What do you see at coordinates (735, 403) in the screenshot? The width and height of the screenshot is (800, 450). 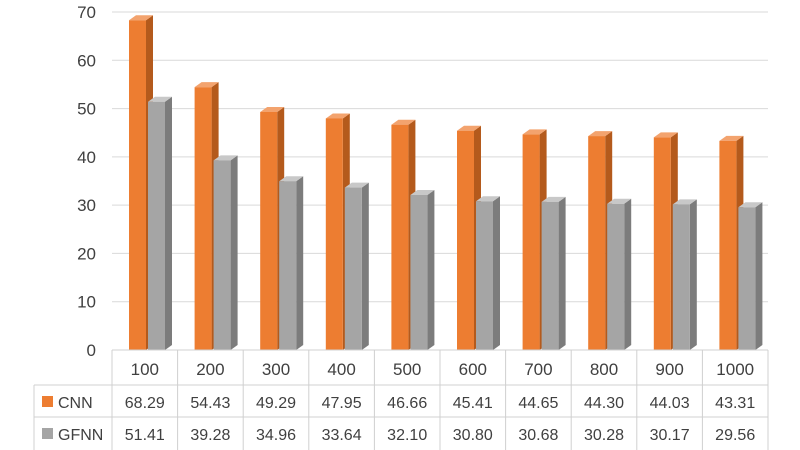 I see `data-label: 43.31` at bounding box center [735, 403].